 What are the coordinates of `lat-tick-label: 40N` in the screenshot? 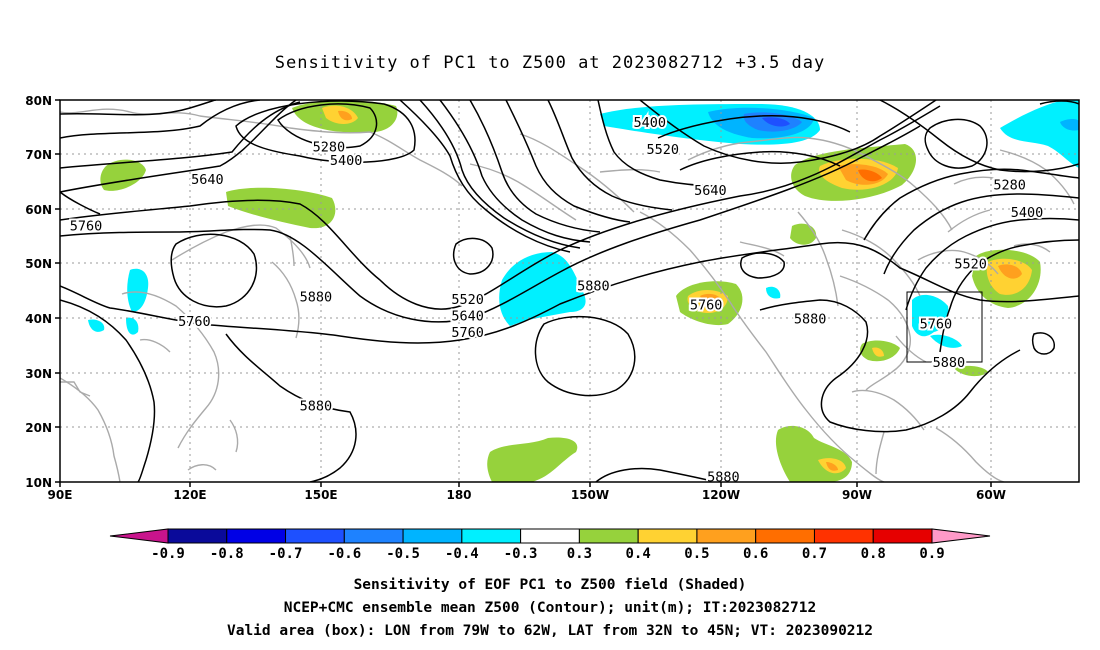 It's located at (38, 319).